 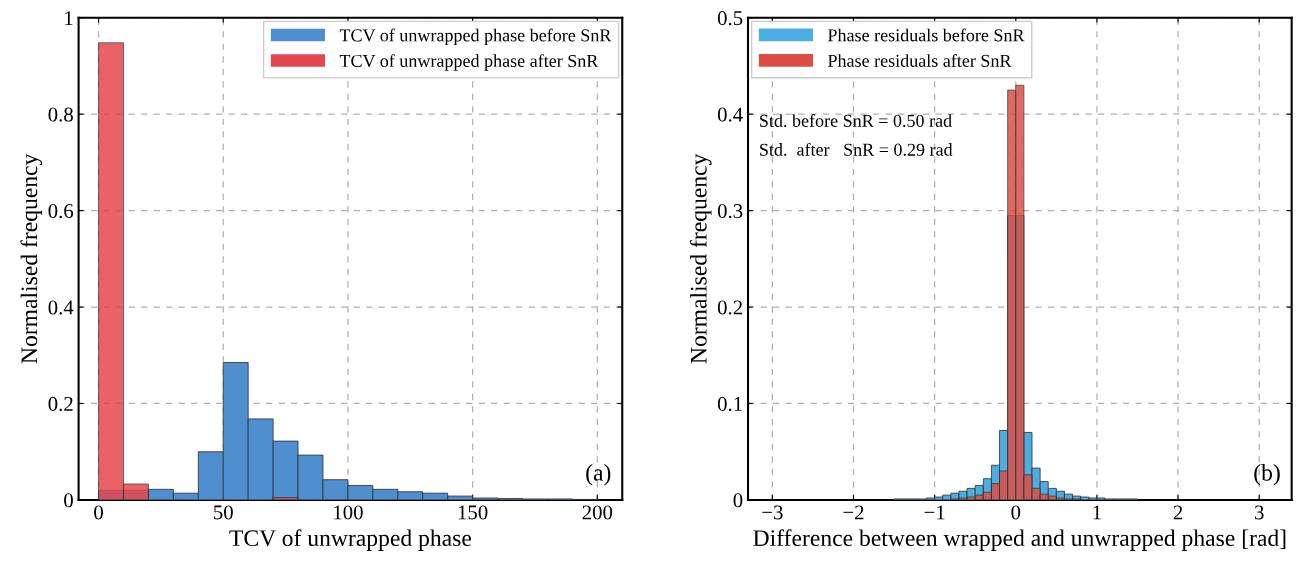 What do you see at coordinates (919, 60) in the screenshot?
I see `legend-label: Phase residuals after SnR` at bounding box center [919, 60].